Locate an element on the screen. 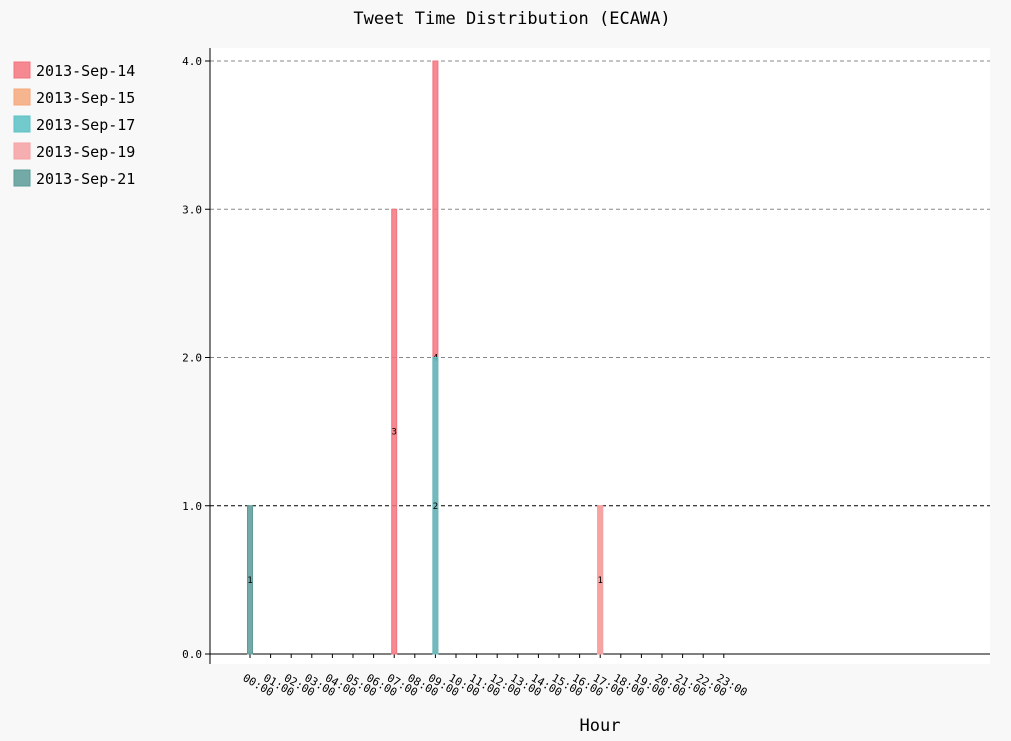 This screenshot has width=1011, height=741. y-axis: 0.0 1.0 2.0 3.0 4.0 is located at coordinates (196, 356).